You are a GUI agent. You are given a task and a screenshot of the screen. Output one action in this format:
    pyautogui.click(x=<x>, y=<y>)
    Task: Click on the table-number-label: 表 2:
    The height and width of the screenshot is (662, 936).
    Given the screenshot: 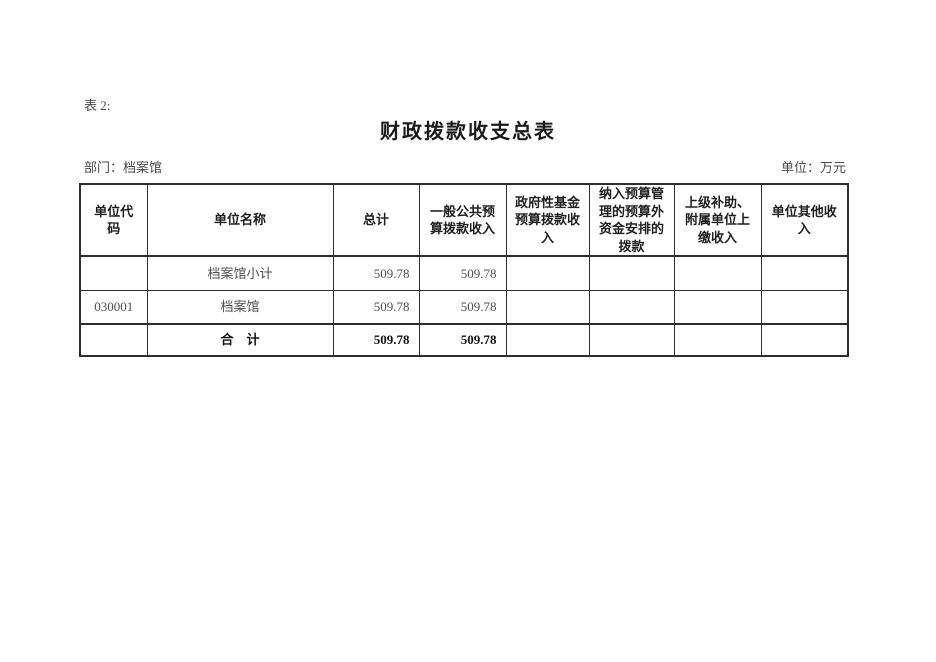 What is the action you would take?
    pyautogui.click(x=97, y=105)
    